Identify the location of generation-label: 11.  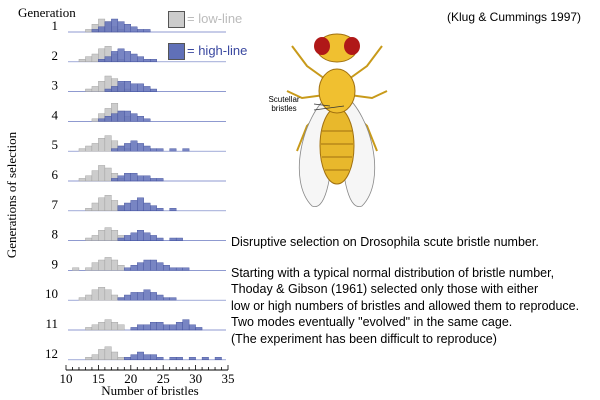
(51, 323).